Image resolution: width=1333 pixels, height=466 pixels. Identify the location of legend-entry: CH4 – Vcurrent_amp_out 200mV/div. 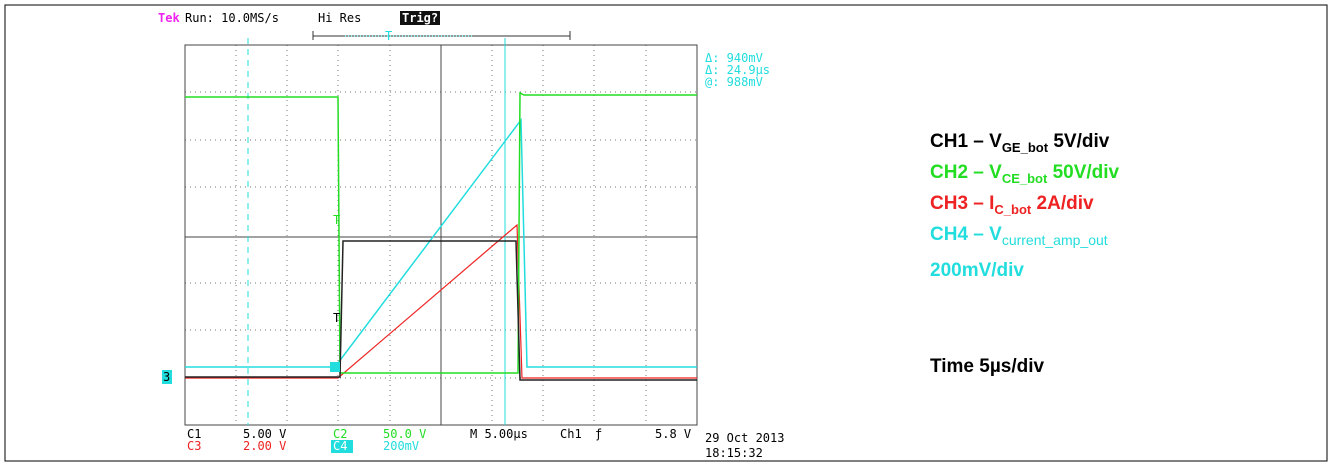
(1019, 252).